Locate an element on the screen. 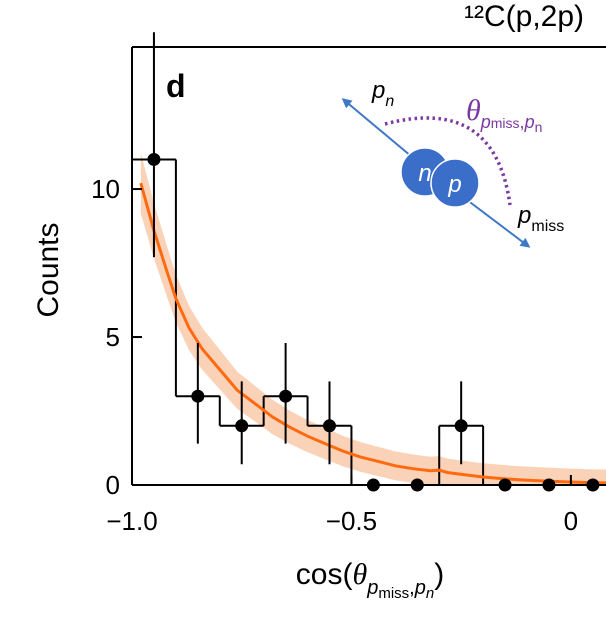 Image resolution: width=606 pixels, height=628 pixels. chart-title-text: ¹²C(p,2p) is located at coordinates (524, 16).